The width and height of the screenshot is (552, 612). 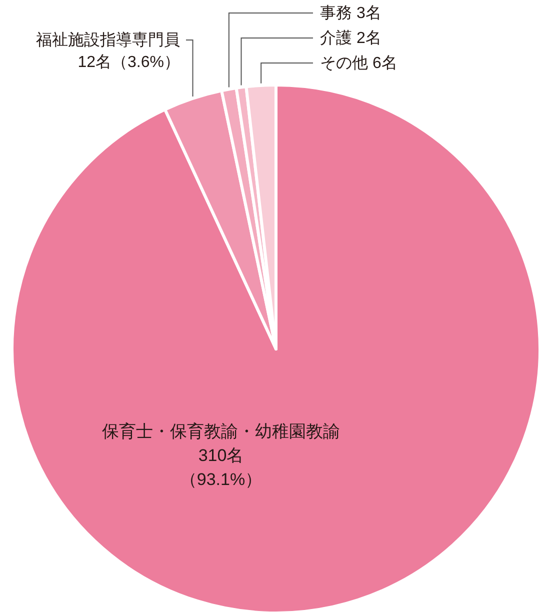 I want to click on data-label: 12名（3.6%）, so click(x=129, y=62).